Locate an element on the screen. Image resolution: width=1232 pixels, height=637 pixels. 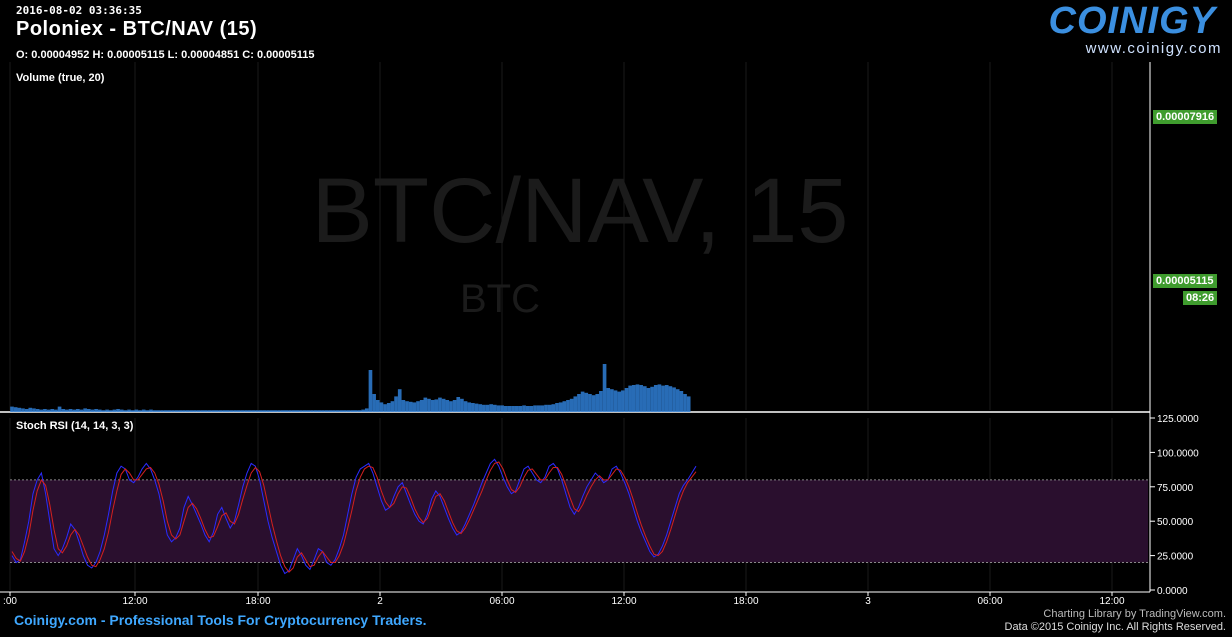
stoch-band is located at coordinates (579, 521).